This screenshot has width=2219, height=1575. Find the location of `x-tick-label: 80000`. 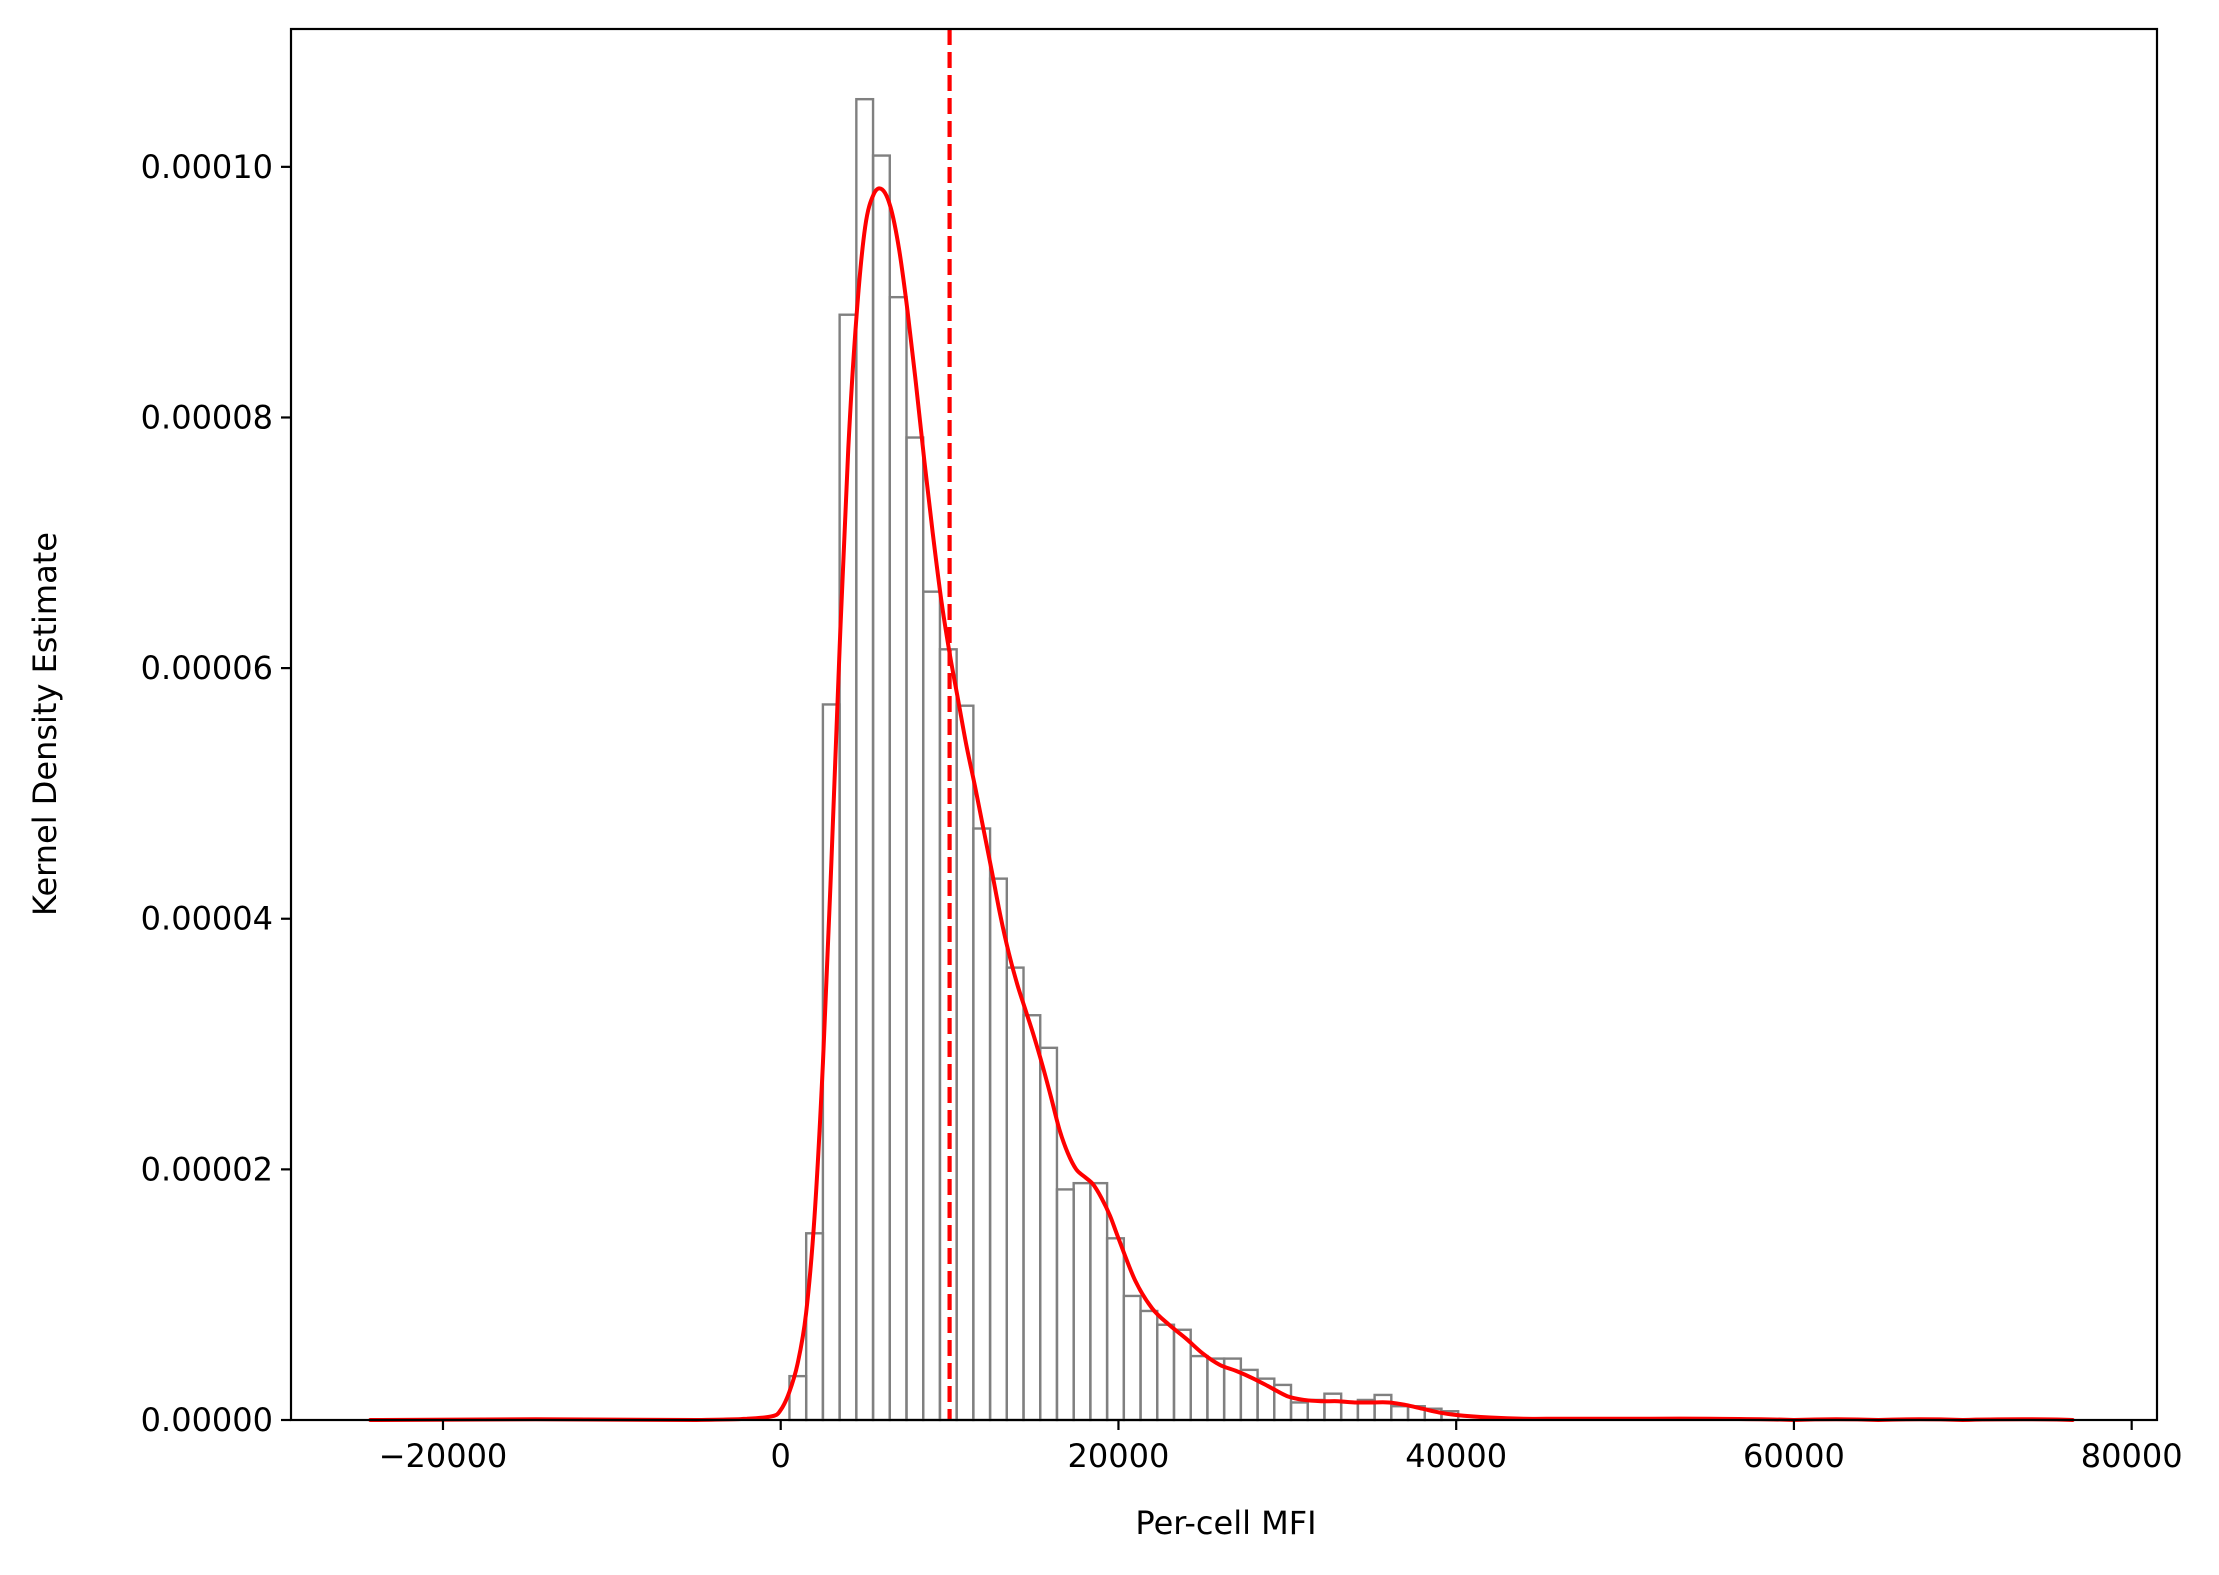

x-tick-label: 80000 is located at coordinates (2132, 1456).